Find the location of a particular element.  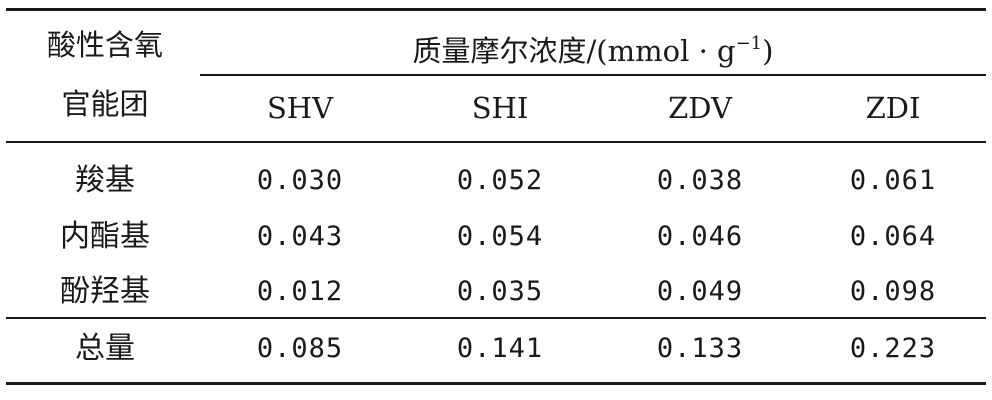

total-cell: 0.223 is located at coordinates (893, 348).